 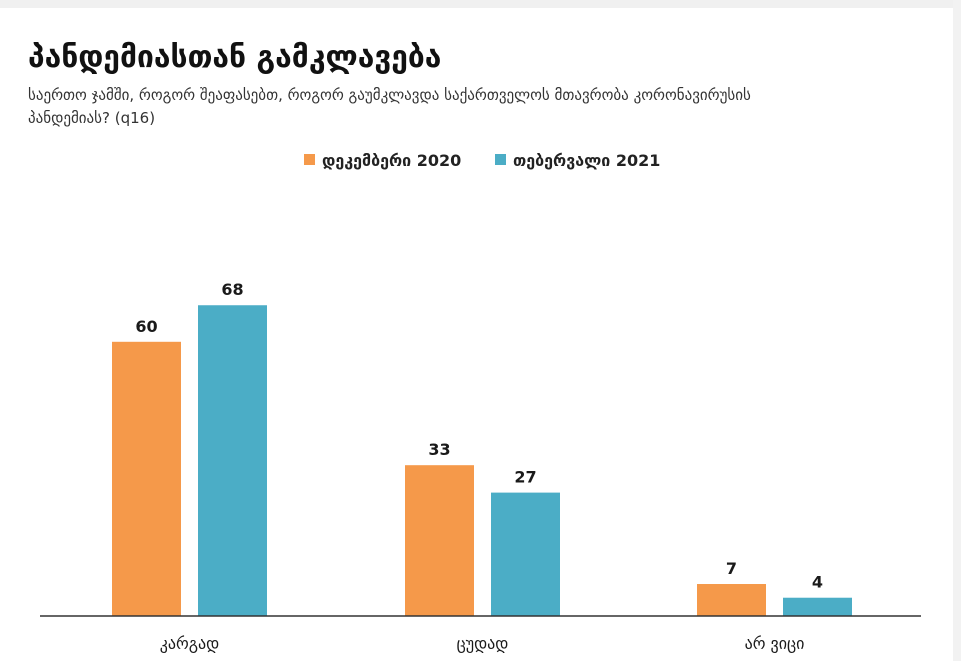 What do you see at coordinates (391, 160) in the screenshot?
I see `legend-label: დეკემბერი 2020` at bounding box center [391, 160].